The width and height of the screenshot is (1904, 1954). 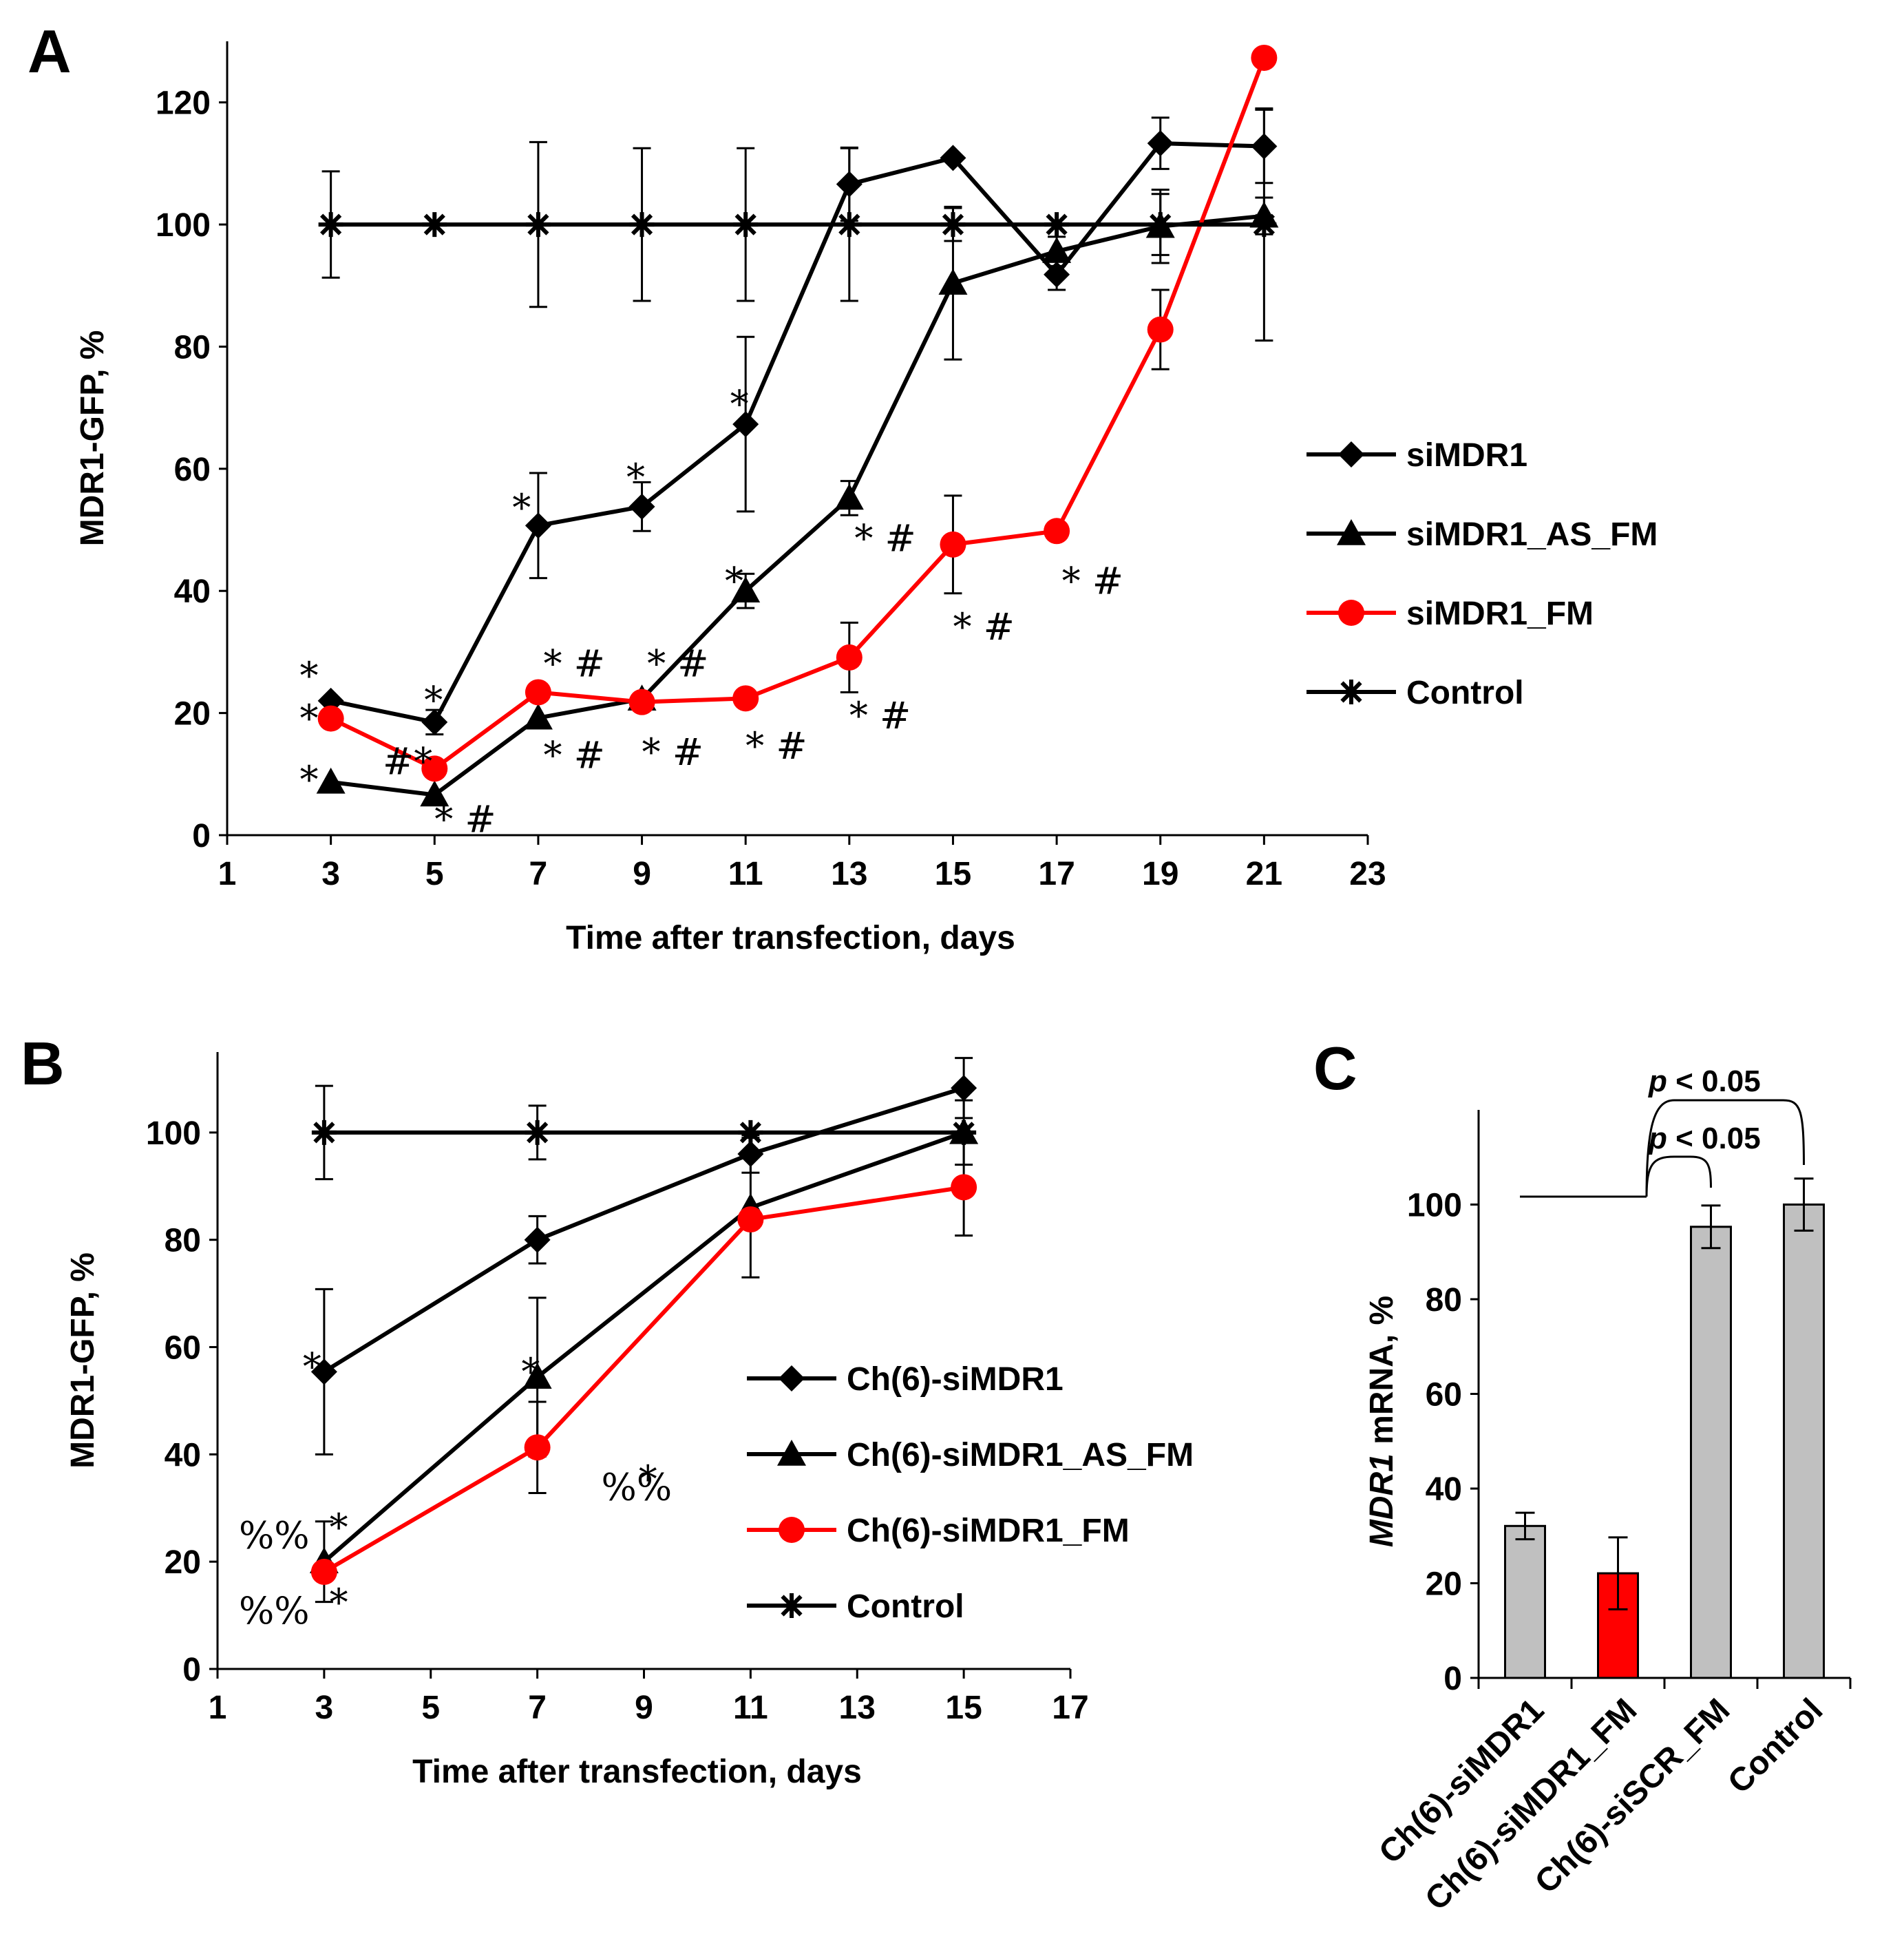 What do you see at coordinates (50, 51) in the screenshot?
I see `panel-label-a: A` at bounding box center [50, 51].